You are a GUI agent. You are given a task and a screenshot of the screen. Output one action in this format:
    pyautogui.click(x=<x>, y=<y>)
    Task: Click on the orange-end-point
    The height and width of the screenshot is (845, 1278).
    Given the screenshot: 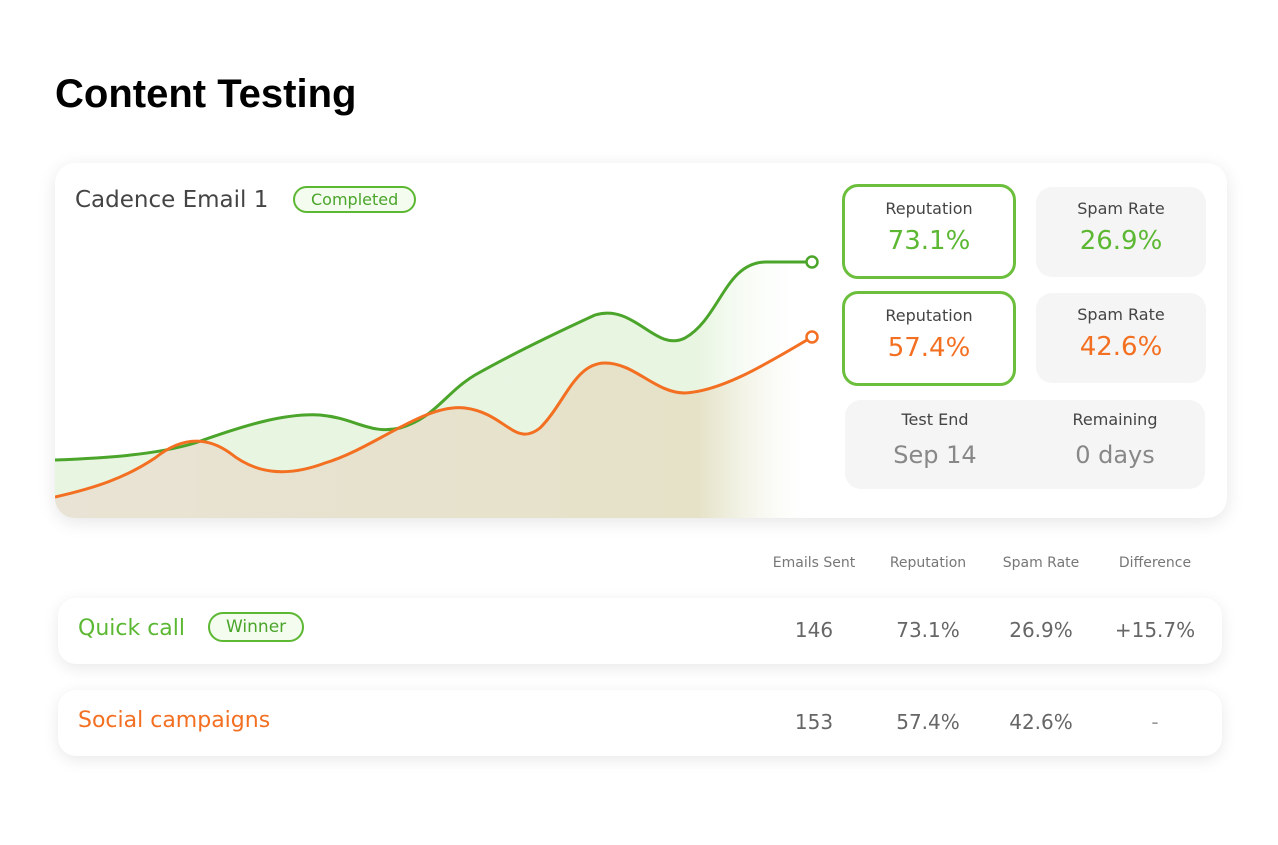 What is the action you would take?
    pyautogui.click(x=812, y=337)
    